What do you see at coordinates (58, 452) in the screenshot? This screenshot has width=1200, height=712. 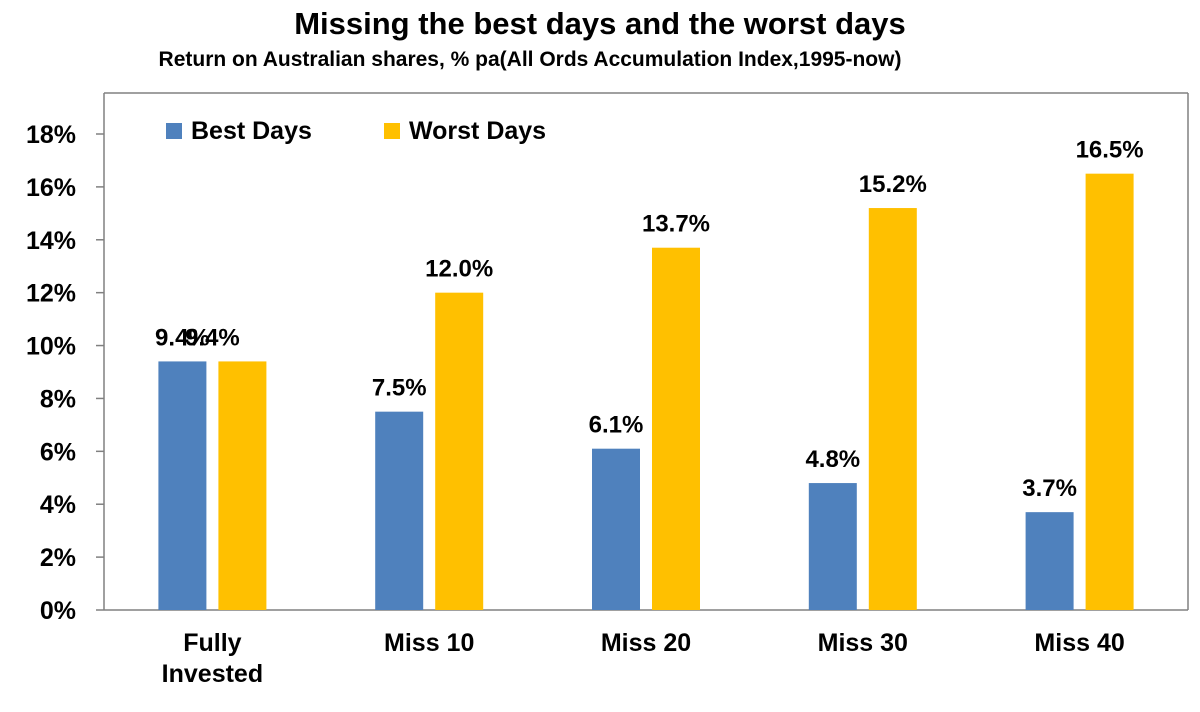 I see `y-tick-label: 6%` at bounding box center [58, 452].